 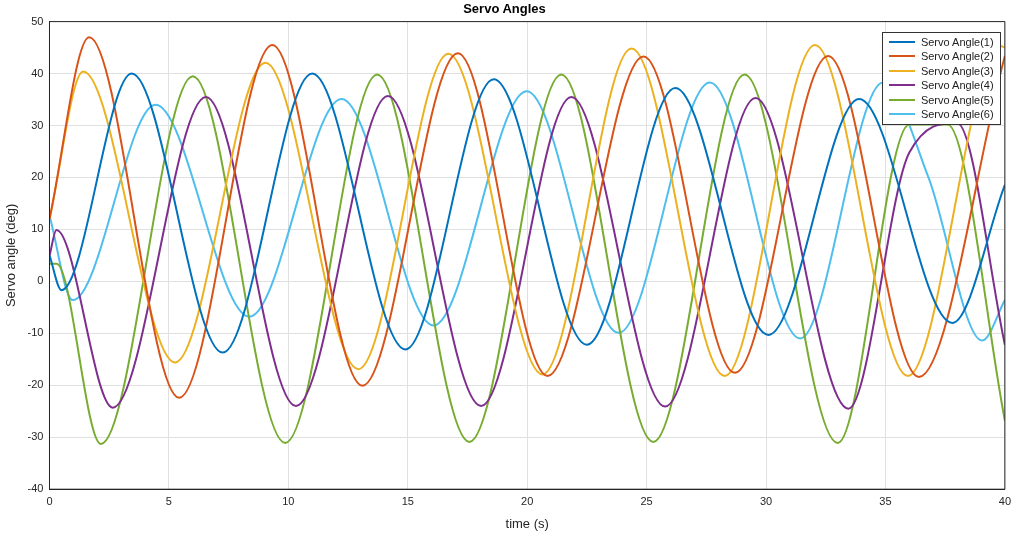 What do you see at coordinates (168, 500) in the screenshot?
I see `x-tick-label: 5` at bounding box center [168, 500].